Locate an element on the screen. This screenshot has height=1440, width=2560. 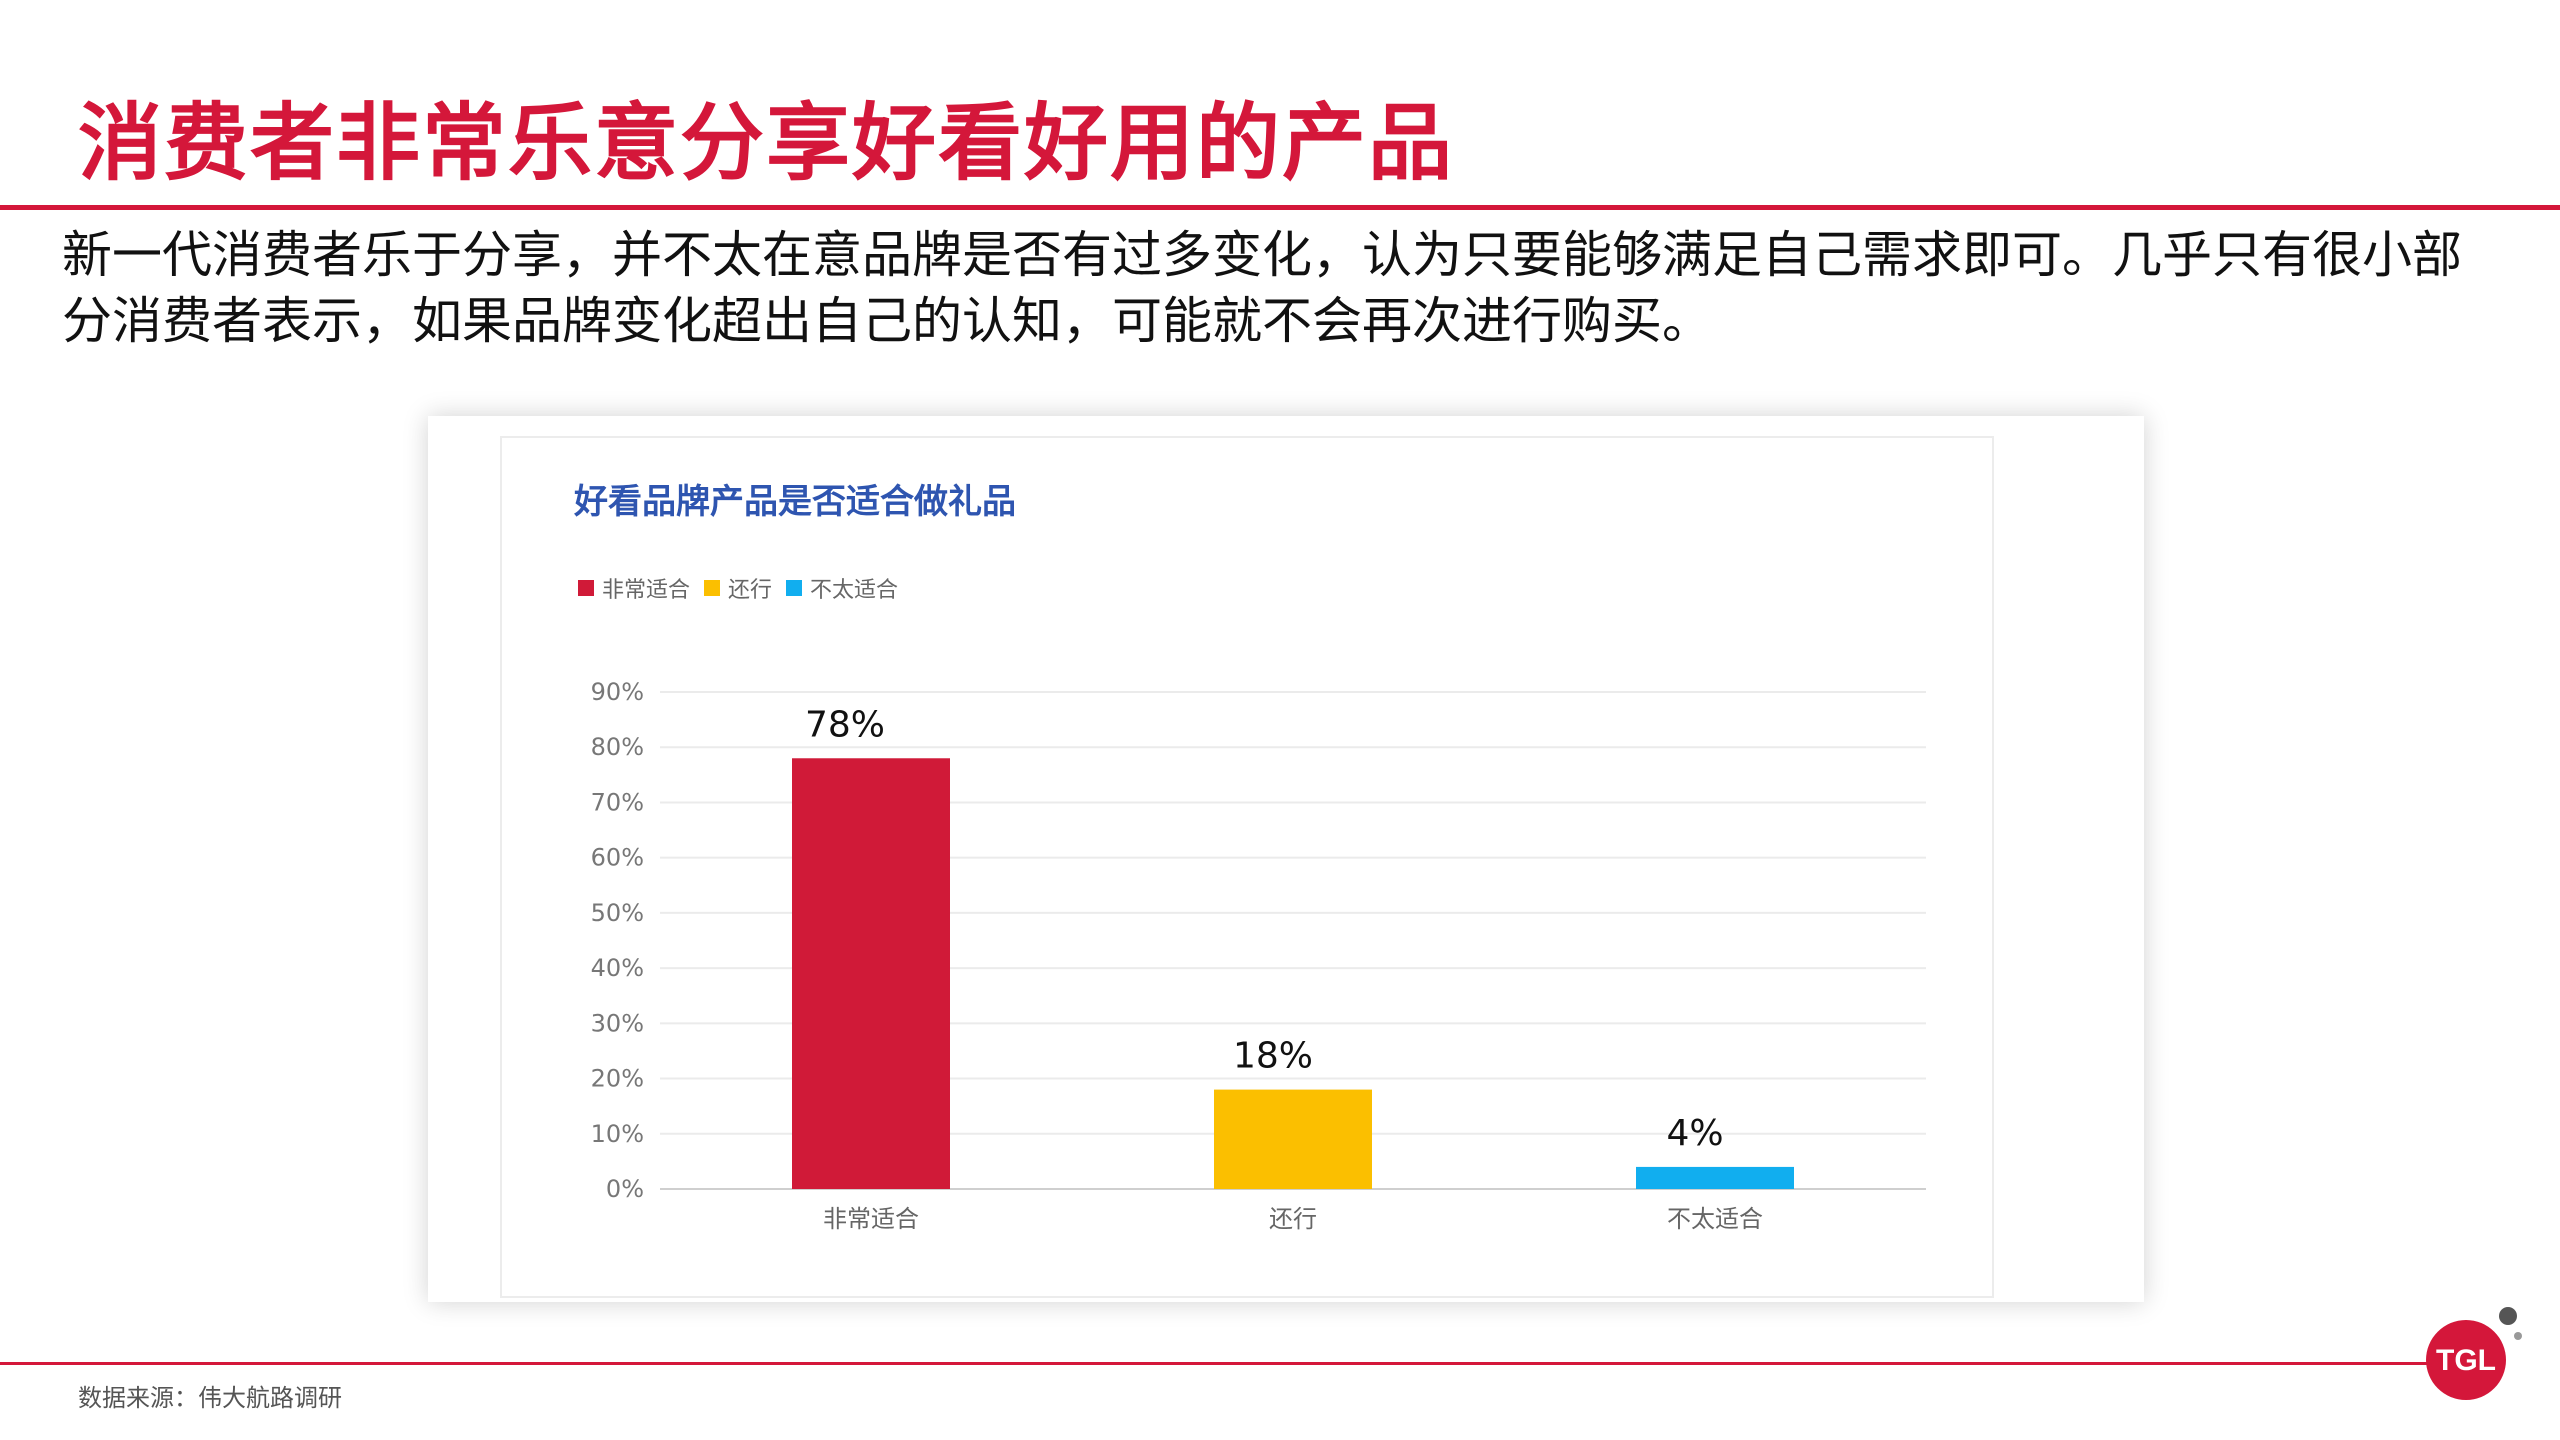
legend-label: 不太适合 is located at coordinates (854, 590).